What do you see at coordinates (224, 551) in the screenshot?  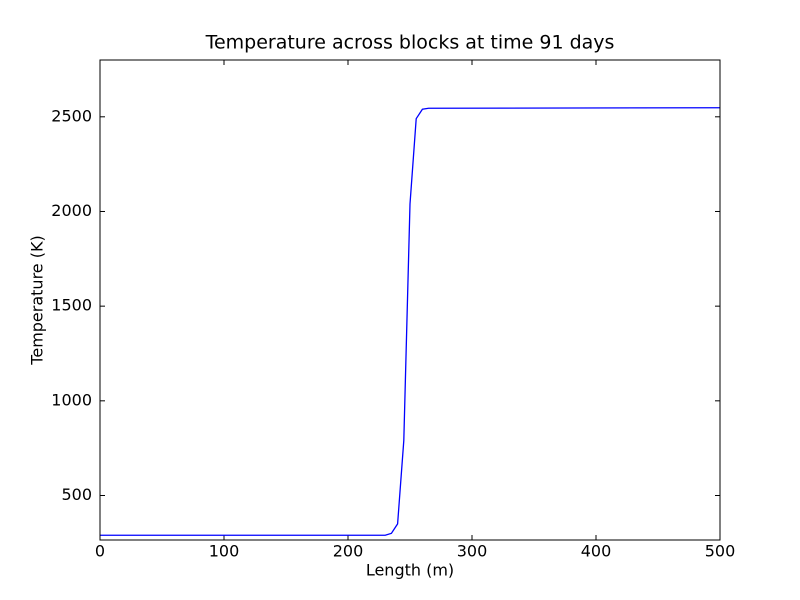 I see `x-tick-label: 100` at bounding box center [224, 551].